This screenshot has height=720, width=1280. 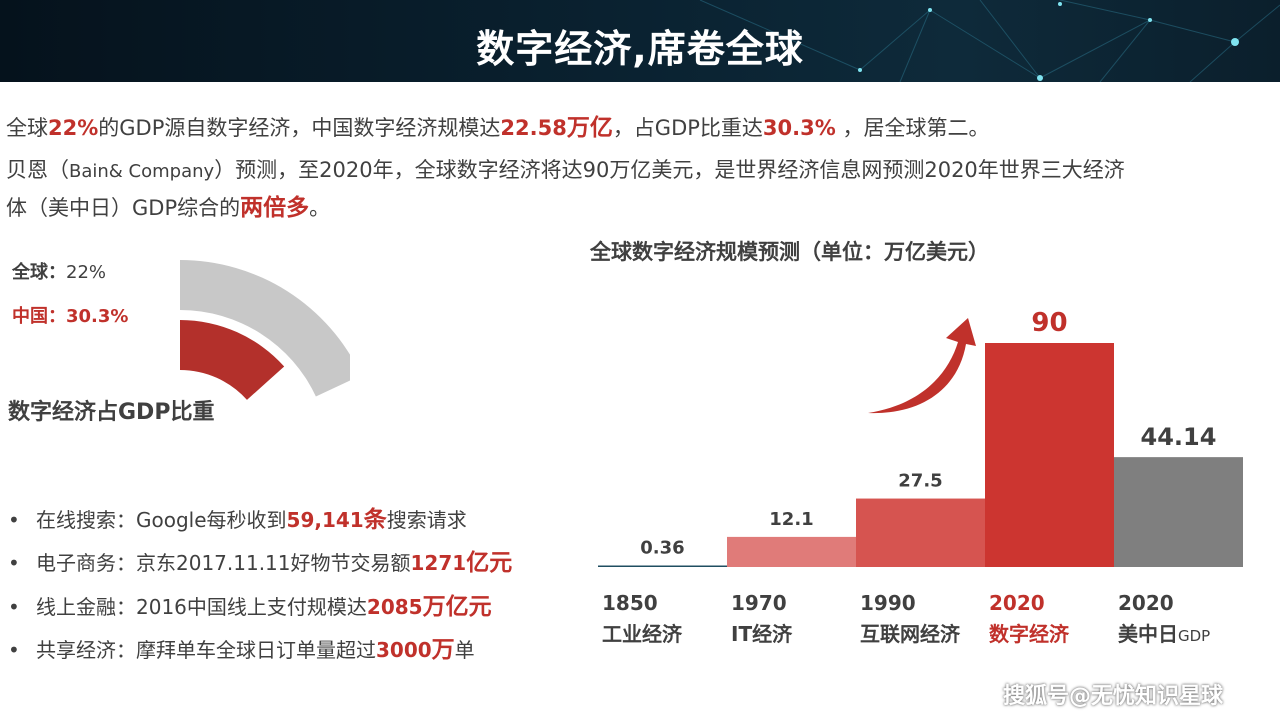 I want to click on x-sublabel: 数字经济, so click(x=1029, y=634).